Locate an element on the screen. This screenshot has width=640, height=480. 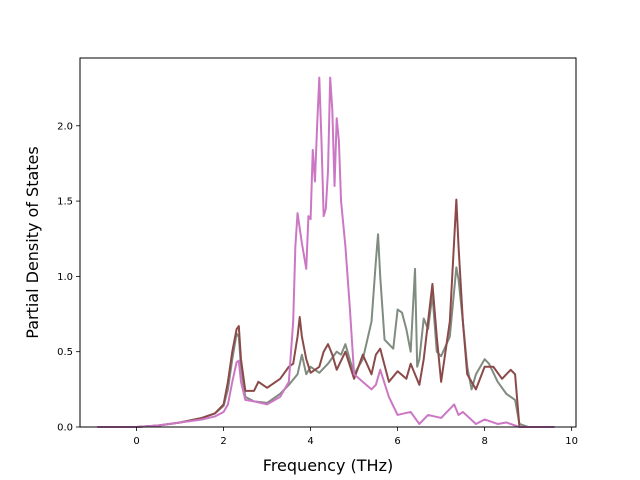
y-tick-label: 1.5 is located at coordinates (65, 202).